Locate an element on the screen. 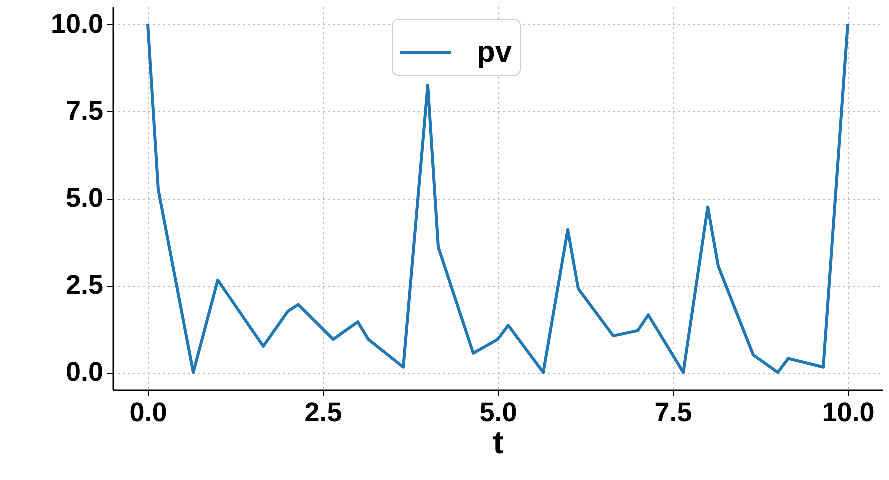 This screenshot has height=480, width=889. x-tick-label: 10.0 is located at coordinates (848, 413).